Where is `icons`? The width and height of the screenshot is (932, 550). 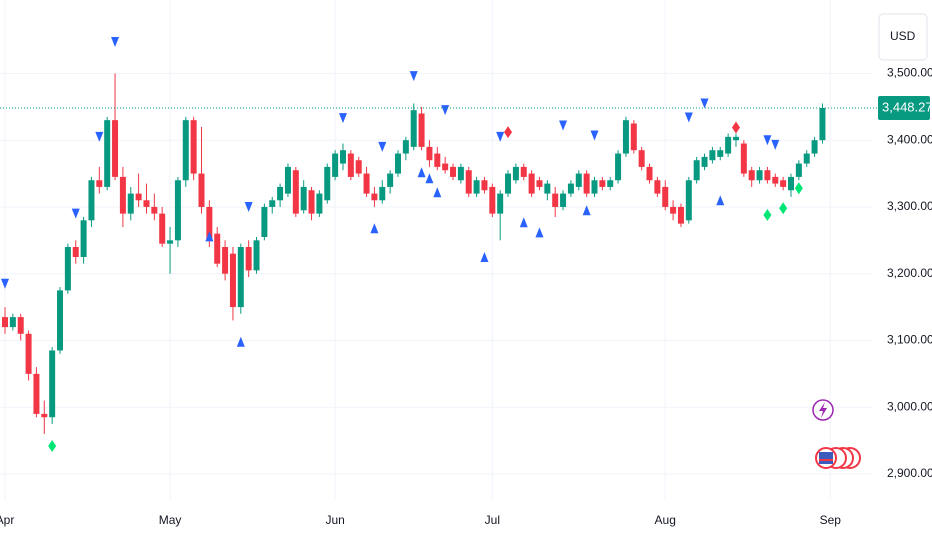
icons is located at coordinates (836, 434).